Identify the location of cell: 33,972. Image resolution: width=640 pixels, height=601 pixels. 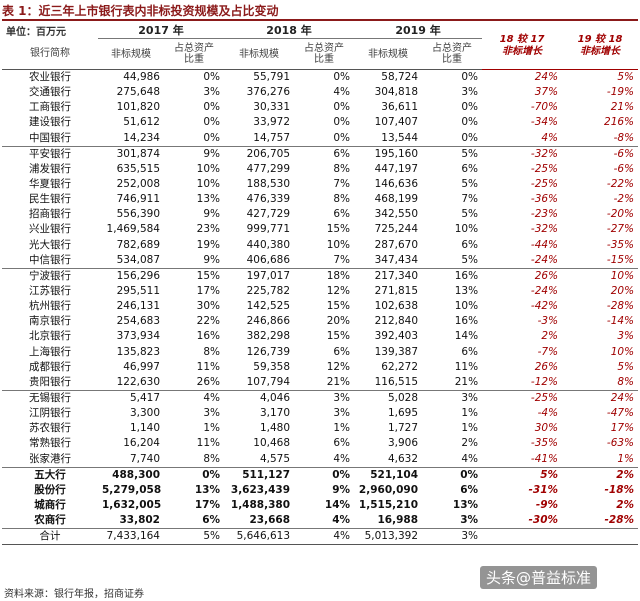
(272, 122).